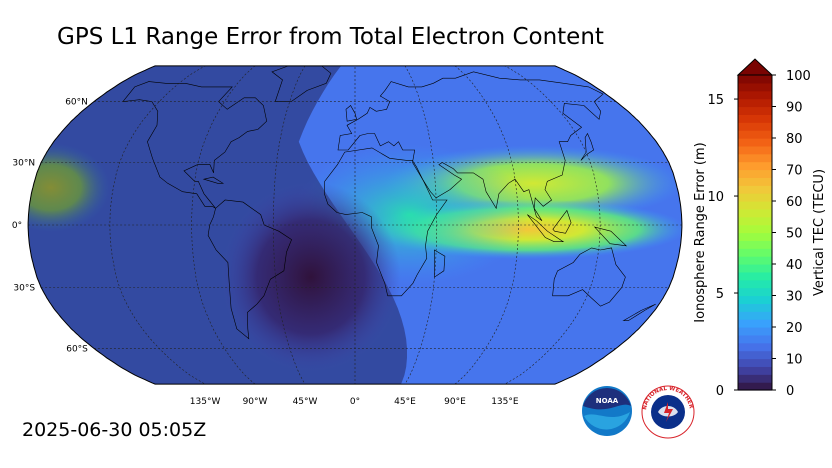  I want to click on longitude-label: 45°E, so click(405, 402).